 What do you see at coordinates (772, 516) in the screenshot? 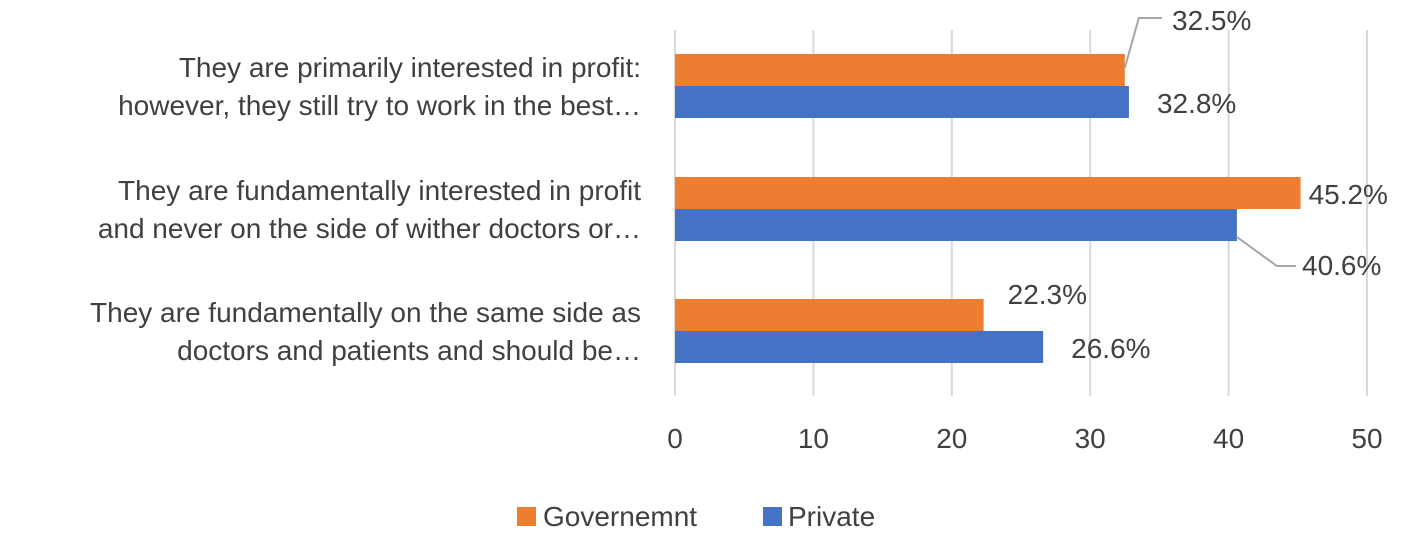
I see `legend-swatch-private` at bounding box center [772, 516].